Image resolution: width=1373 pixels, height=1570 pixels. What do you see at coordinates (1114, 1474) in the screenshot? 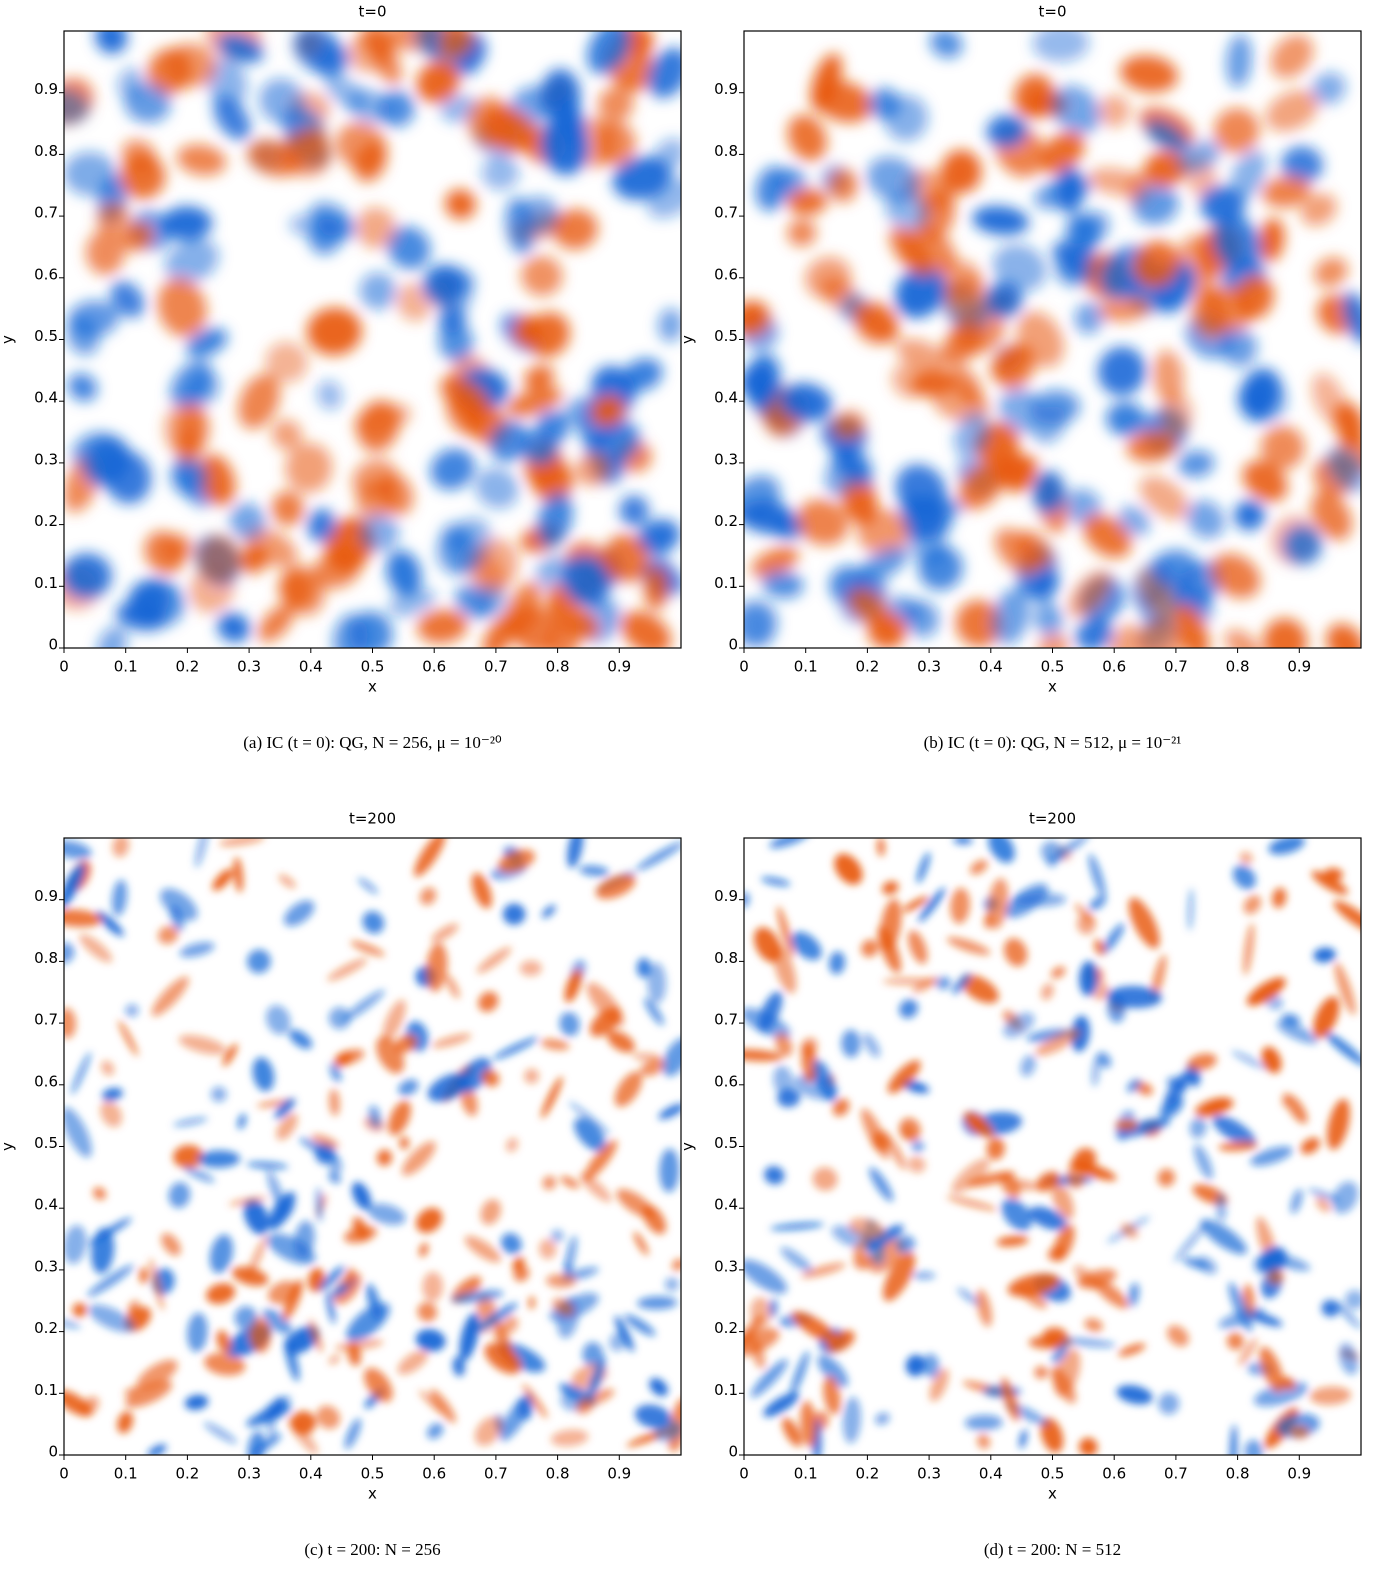
I see `x-tick-label: 0.6` at bounding box center [1114, 1474].